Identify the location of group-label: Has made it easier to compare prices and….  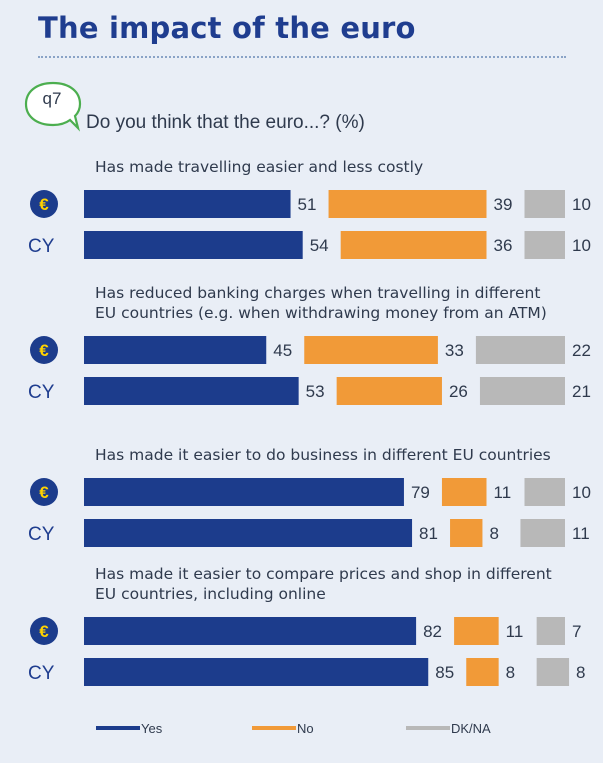
(323, 574).